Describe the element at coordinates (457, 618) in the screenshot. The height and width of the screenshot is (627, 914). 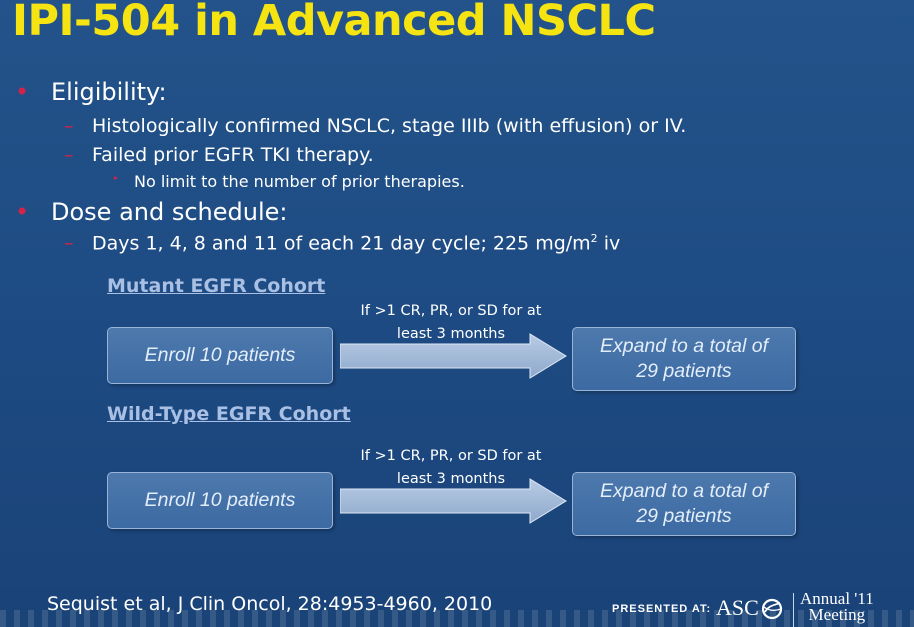
I see `footer-watermark` at that location.